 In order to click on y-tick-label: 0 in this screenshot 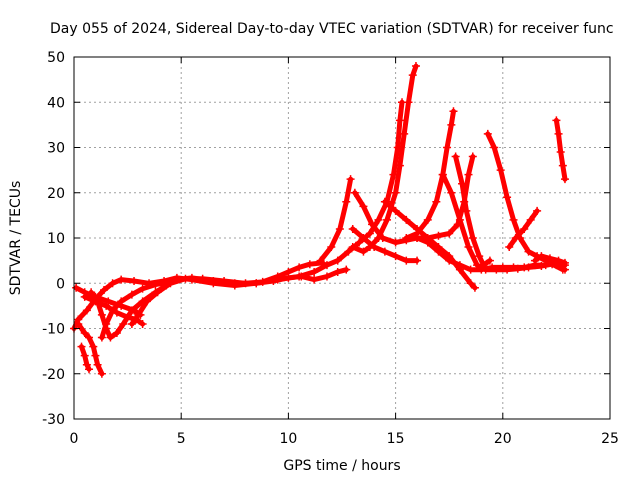, I will do `click(60, 284)`.